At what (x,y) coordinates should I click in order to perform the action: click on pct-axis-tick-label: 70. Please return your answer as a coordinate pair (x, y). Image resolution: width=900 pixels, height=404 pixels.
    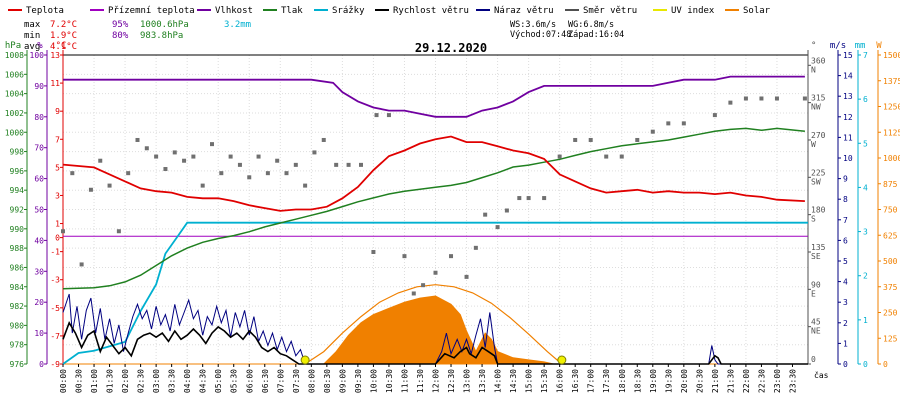
    Looking at the image, I should click on (39, 148).